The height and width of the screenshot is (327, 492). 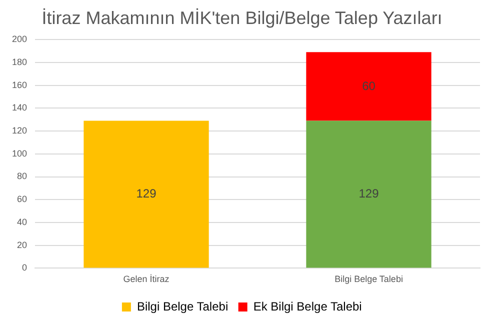 What do you see at coordinates (22, 245) in the screenshot?
I see `y-tick-label: 20` at bounding box center [22, 245].